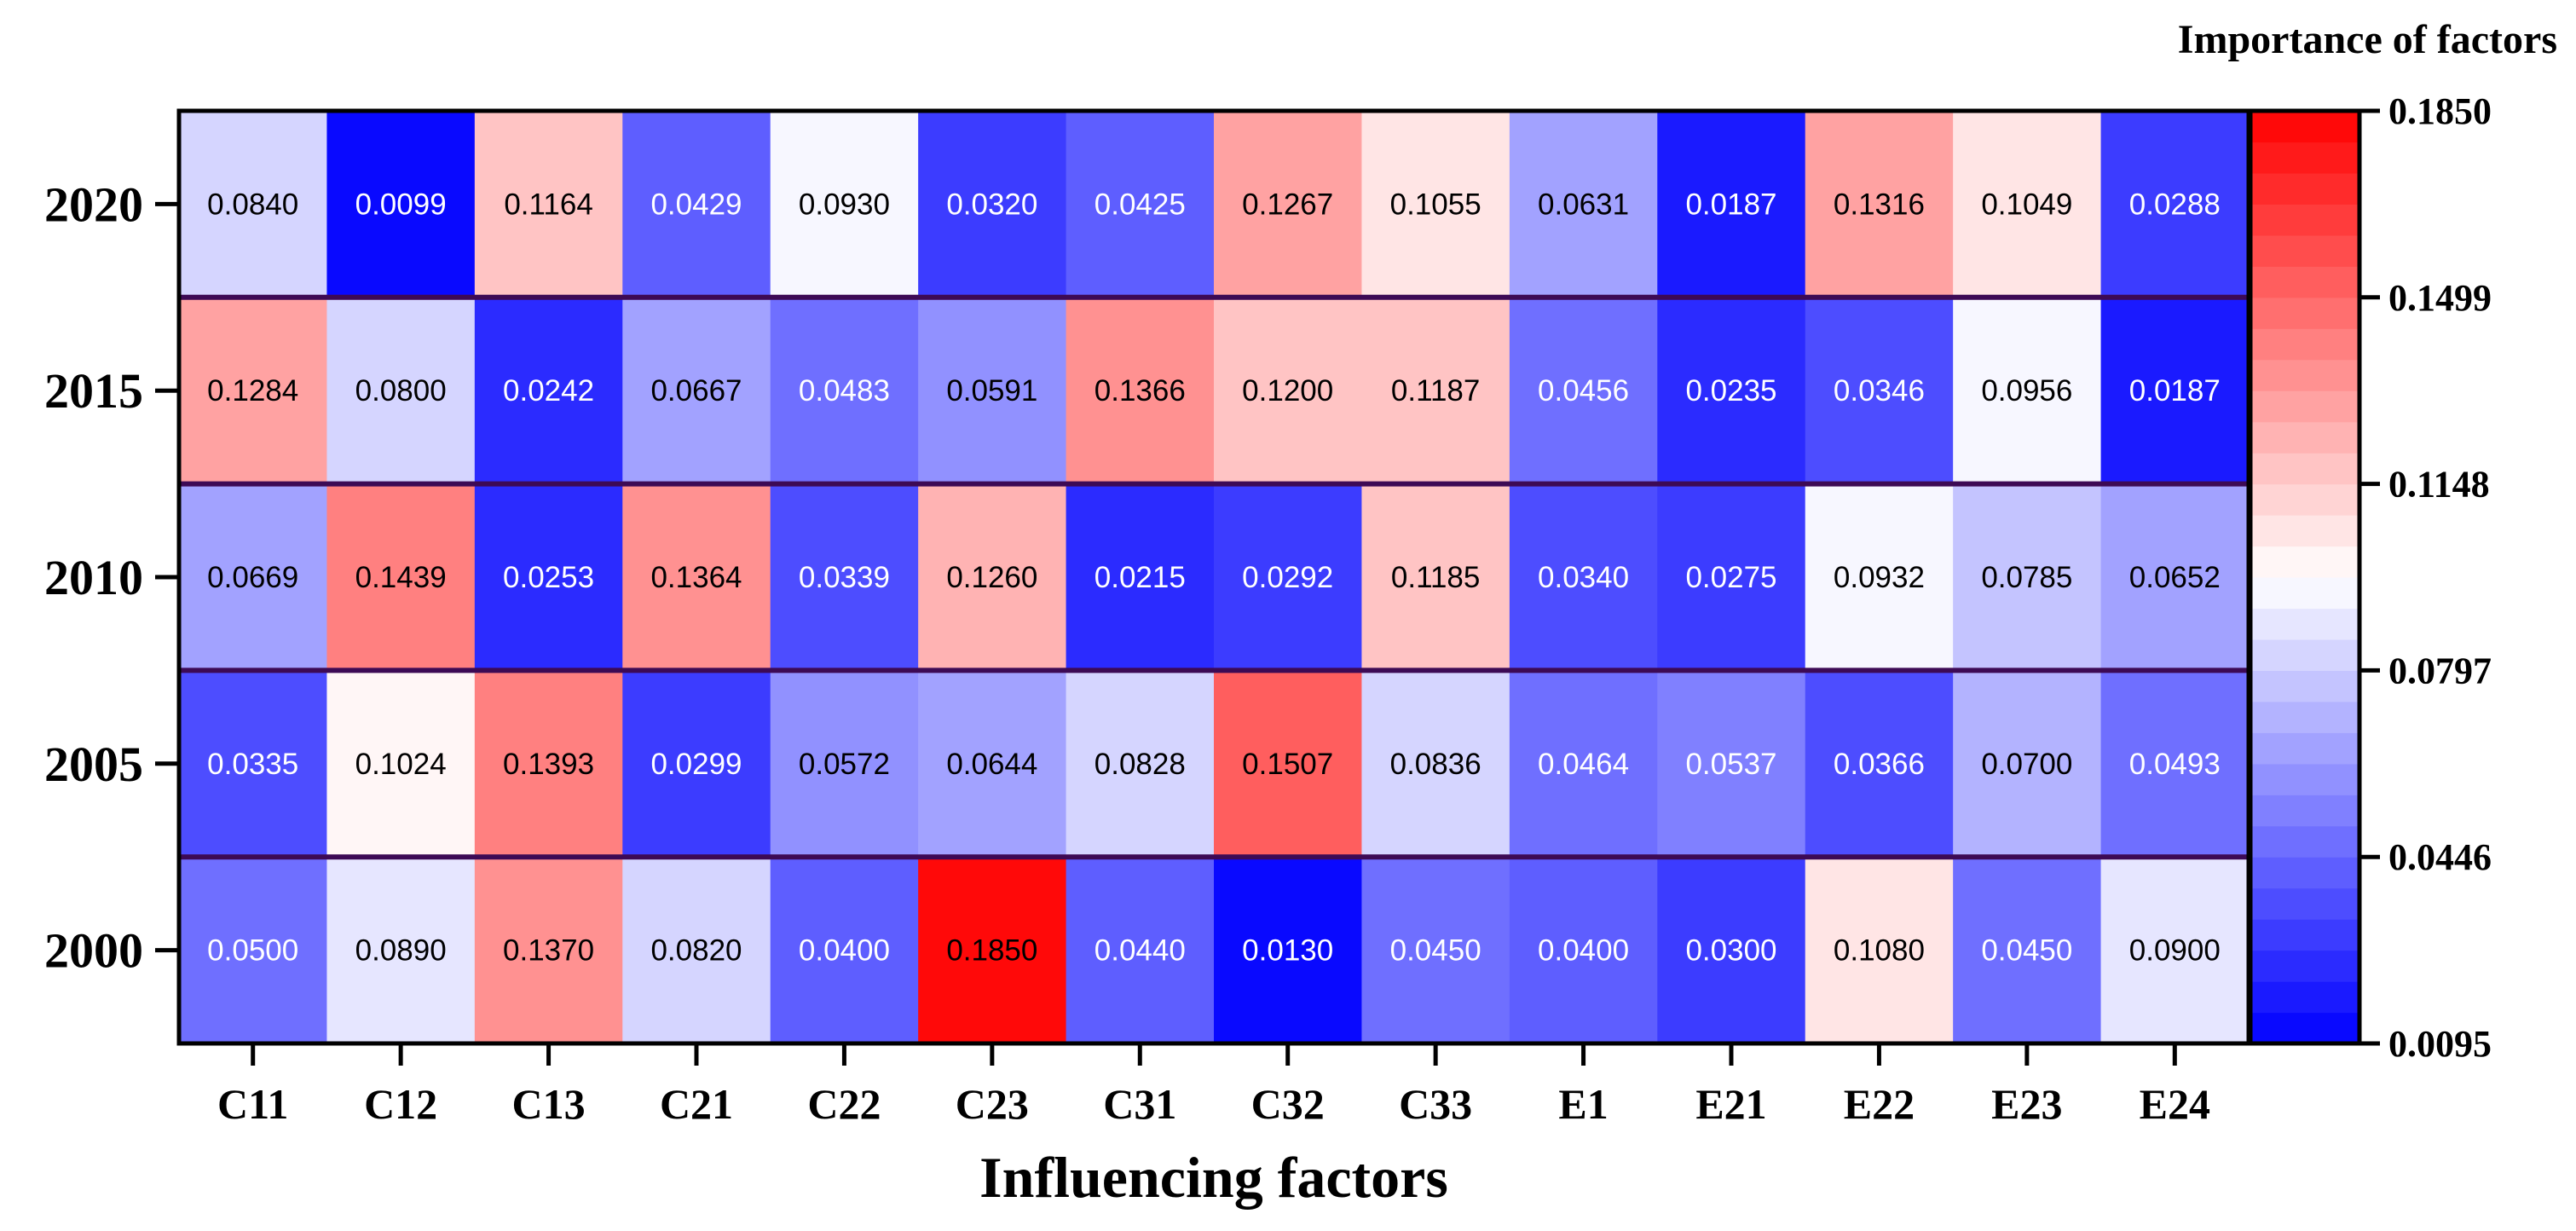 The height and width of the screenshot is (1231, 2576). I want to click on cell-value-label: 0.0299, so click(696, 764).